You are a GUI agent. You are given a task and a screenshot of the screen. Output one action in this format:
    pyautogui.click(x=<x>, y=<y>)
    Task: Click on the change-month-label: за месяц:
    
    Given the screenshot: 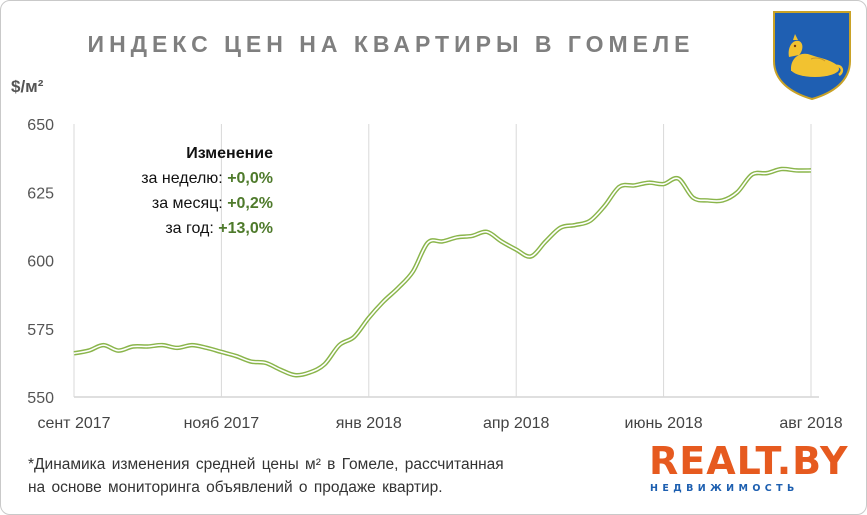 What is the action you would take?
    pyautogui.click(x=187, y=203)
    